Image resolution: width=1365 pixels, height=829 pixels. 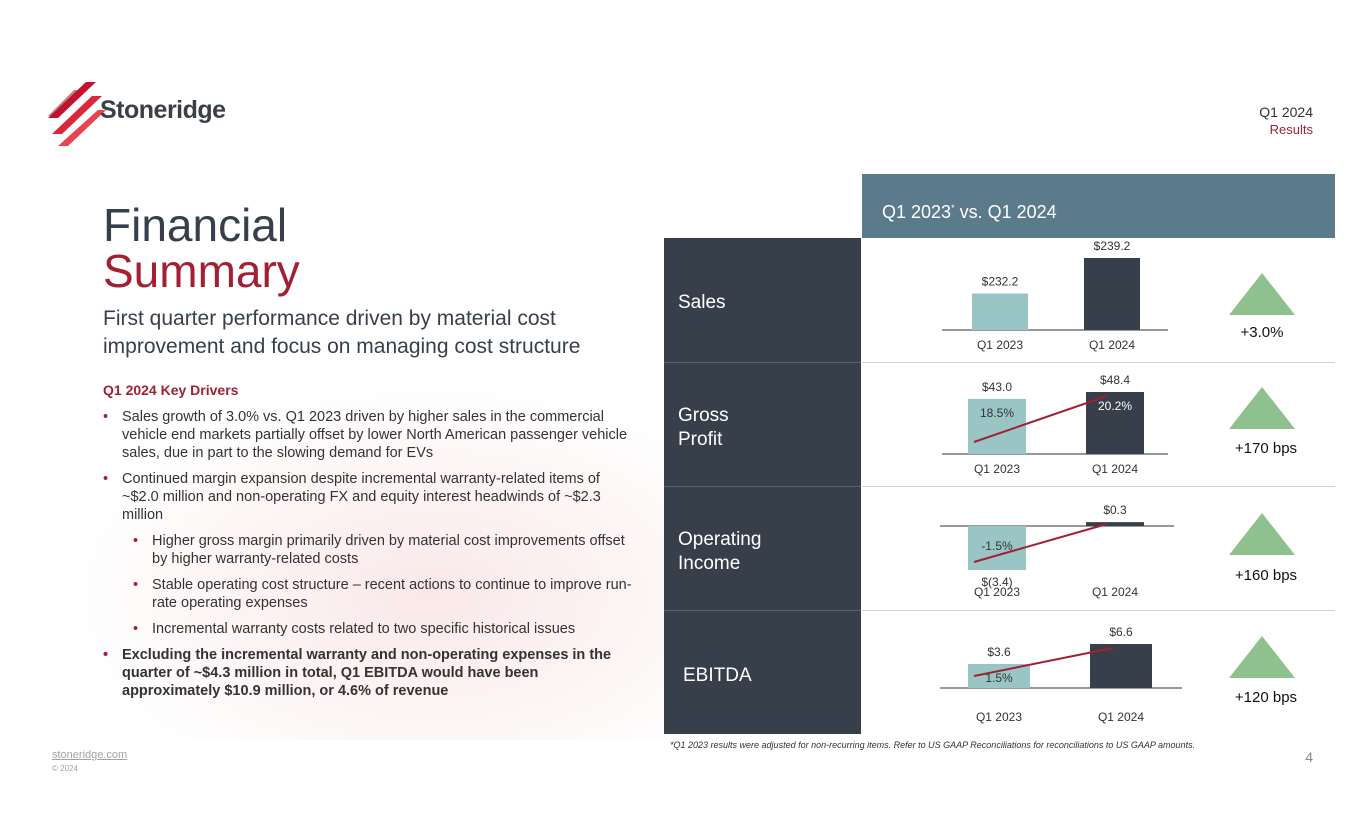 What do you see at coordinates (720, 539) in the screenshot?
I see `row-label-line: Operating` at bounding box center [720, 539].